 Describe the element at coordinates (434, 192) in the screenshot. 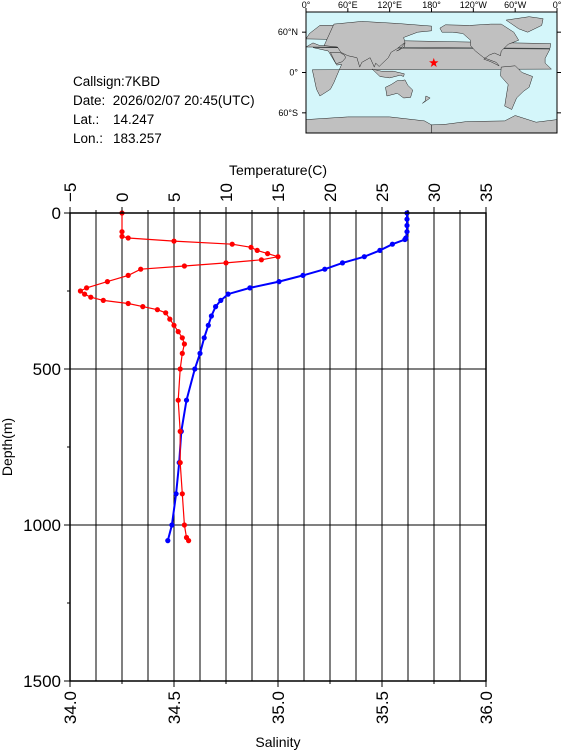

I see `temperature-tick-label: 30` at that location.